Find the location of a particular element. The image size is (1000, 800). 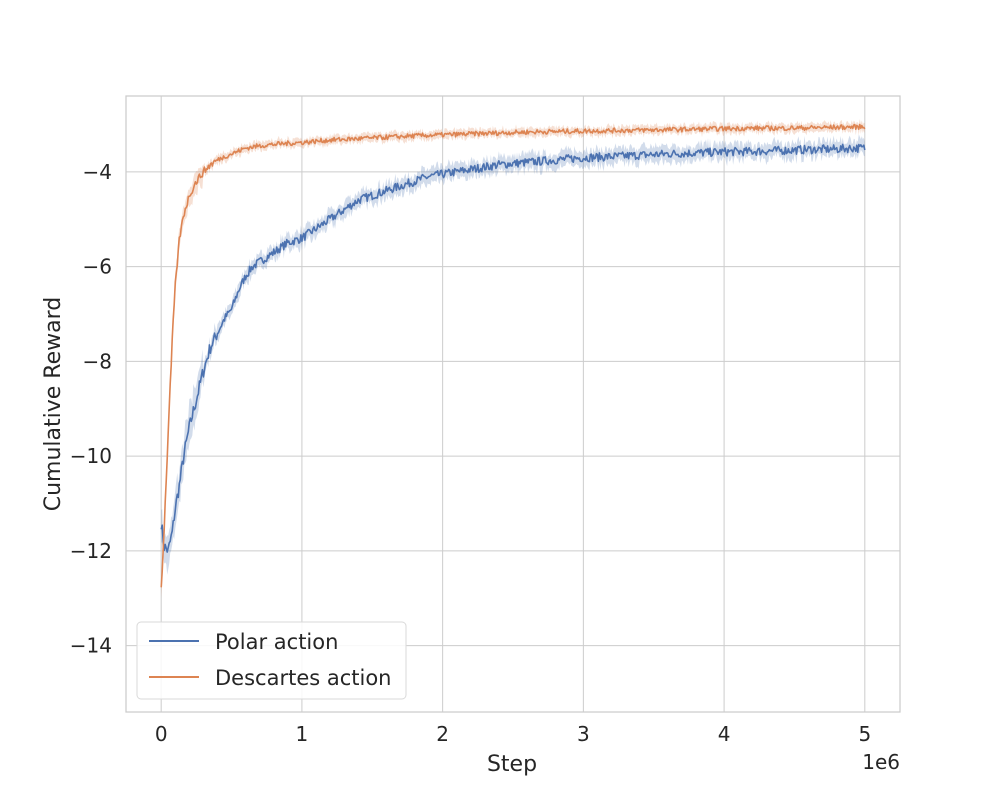

y-tick-label: −4 is located at coordinates (97, 172).